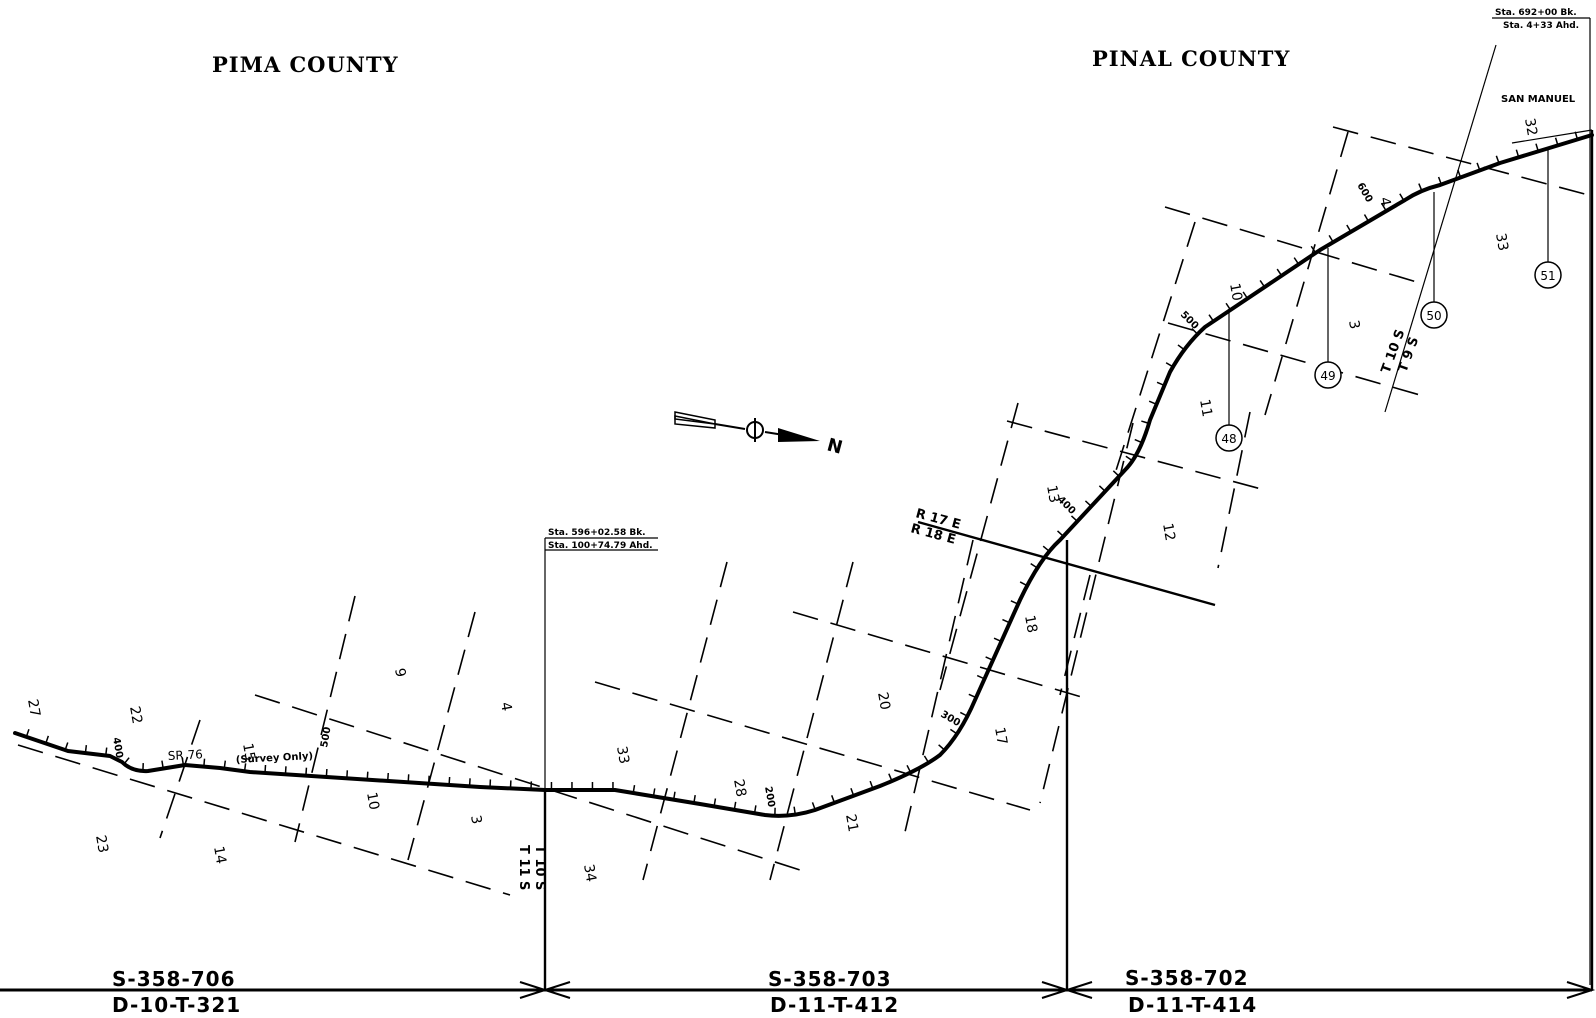  I want to click on marker-number: 48, so click(1228, 439).